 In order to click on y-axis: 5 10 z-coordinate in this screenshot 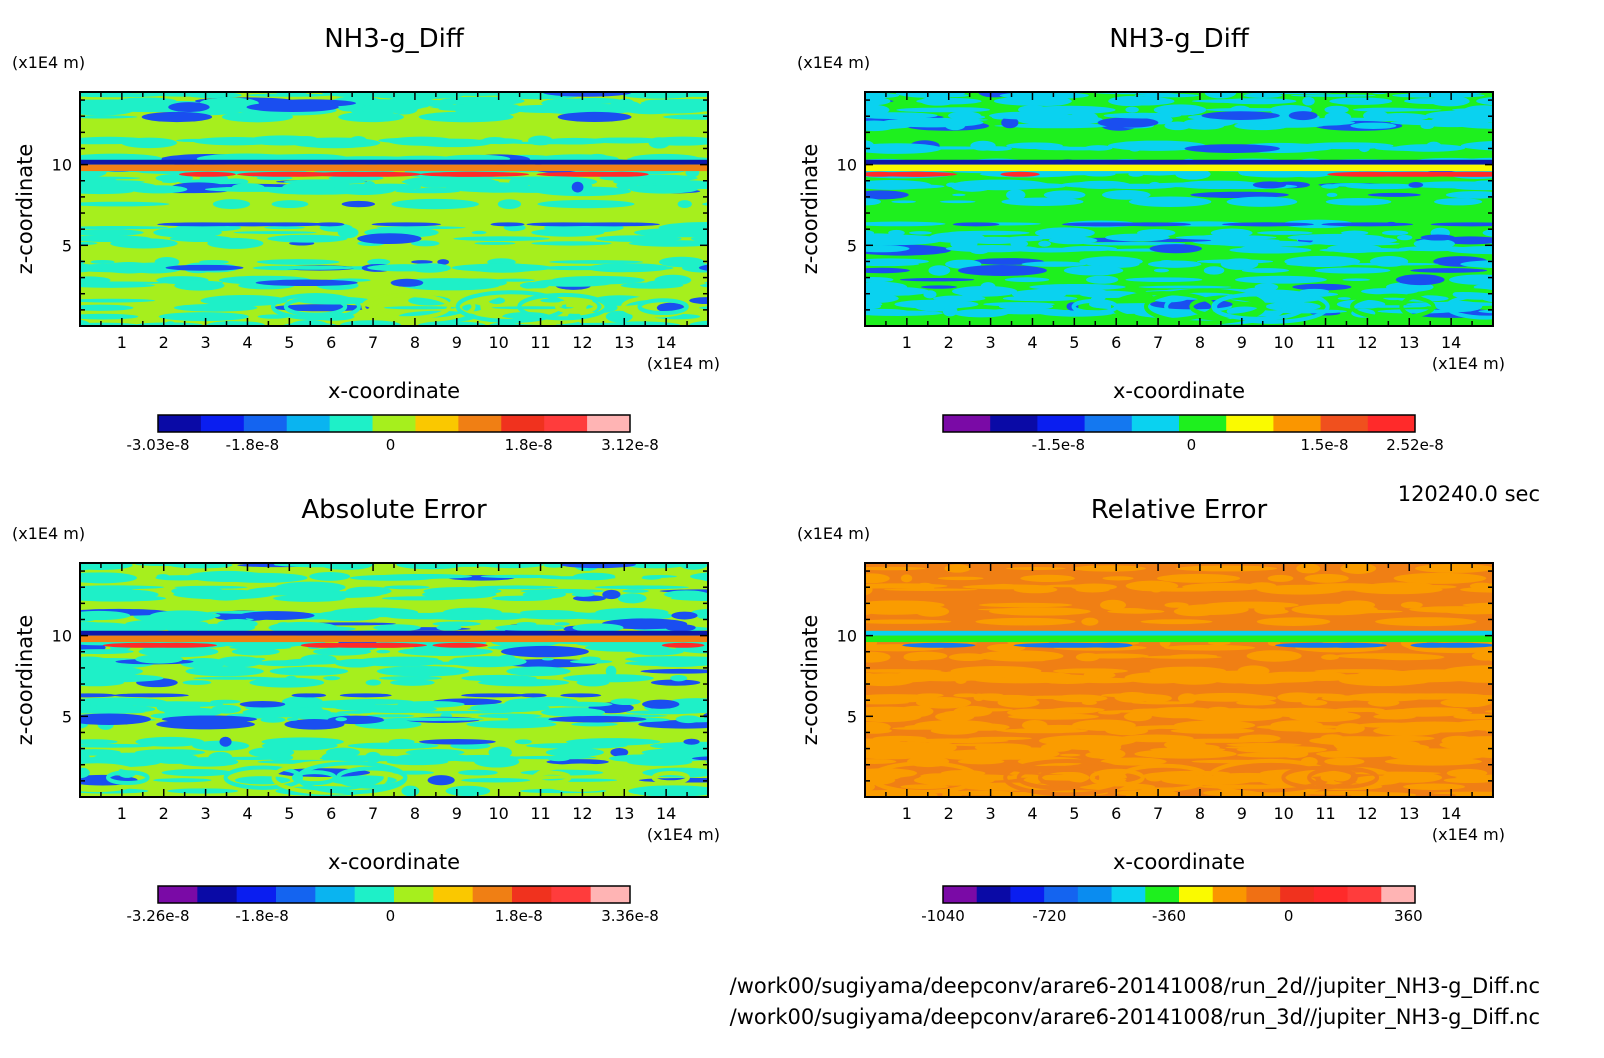, I will do `click(1145, 205)`.